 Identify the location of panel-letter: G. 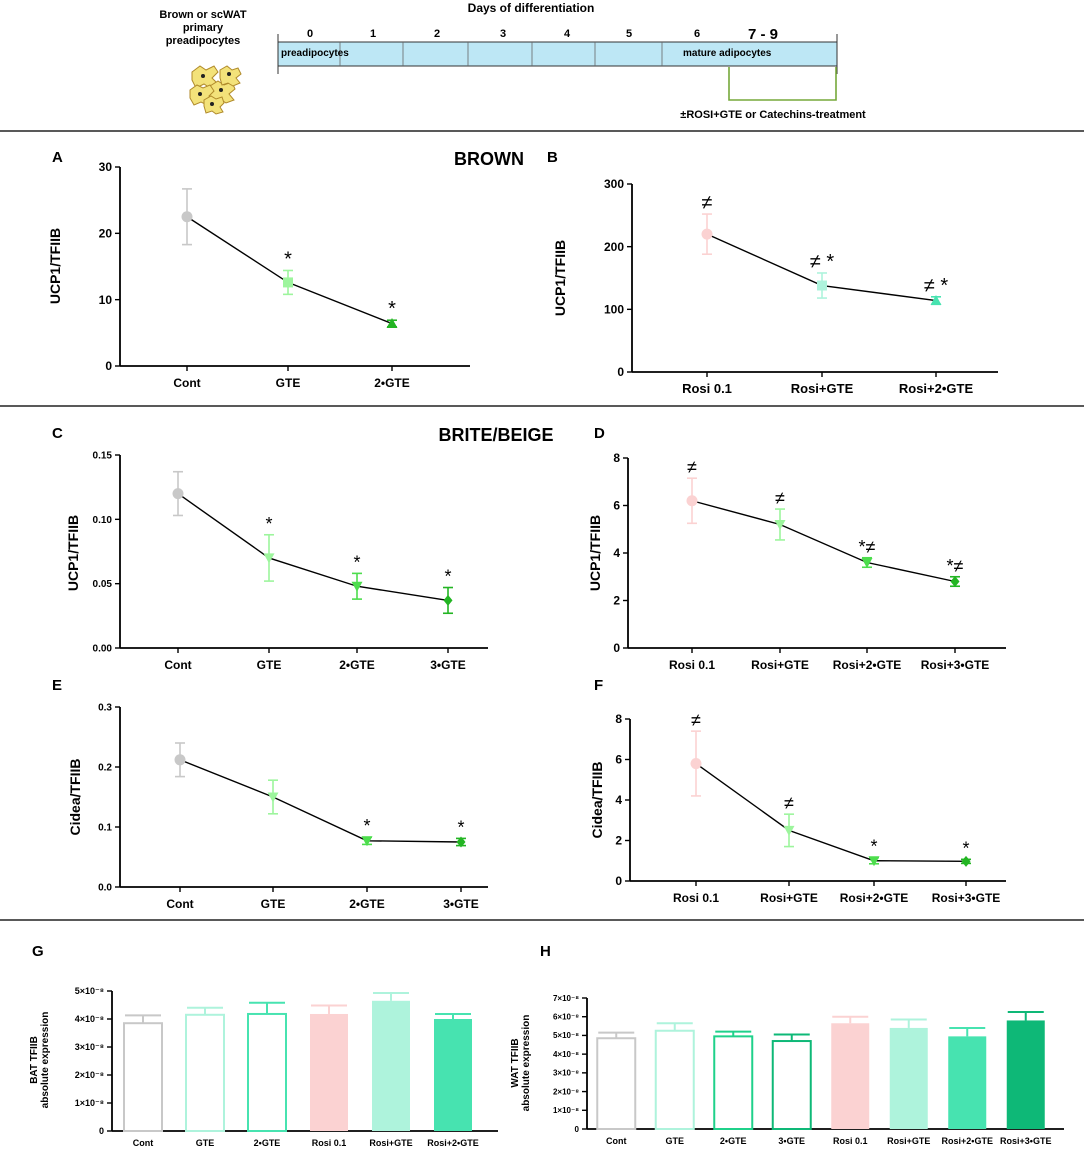
(38, 951).